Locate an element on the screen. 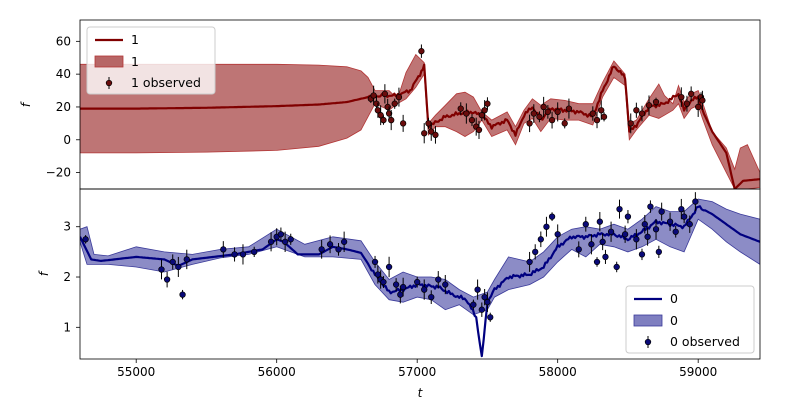 The width and height of the screenshot is (800, 400). y-tick-label: 60 is located at coordinates (63, 41).